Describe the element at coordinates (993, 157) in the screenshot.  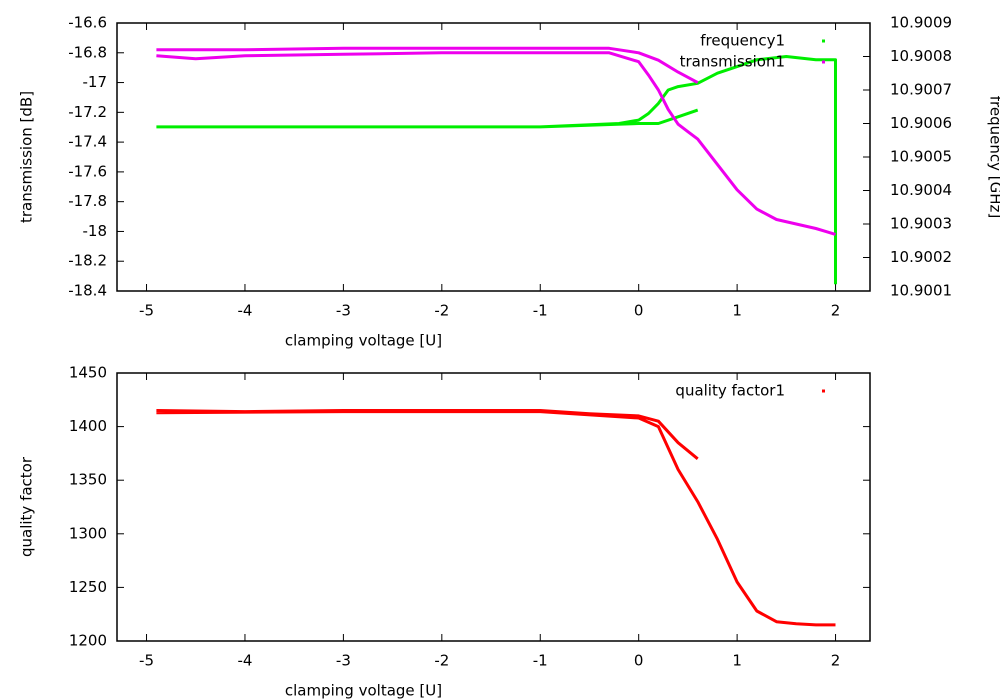
I see `y2-axis-label: frequency [GHz]` at that location.